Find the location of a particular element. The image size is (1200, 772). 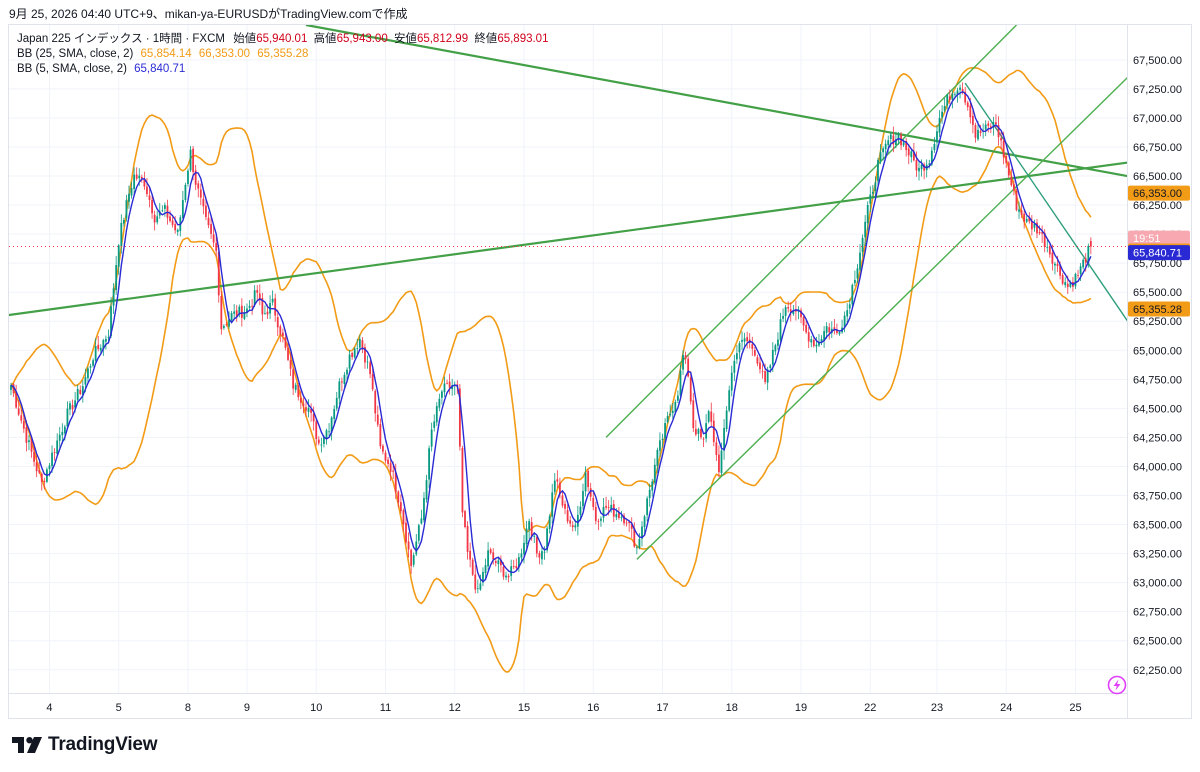

price-tick-label: 63,500.00 is located at coordinates (1157, 526).